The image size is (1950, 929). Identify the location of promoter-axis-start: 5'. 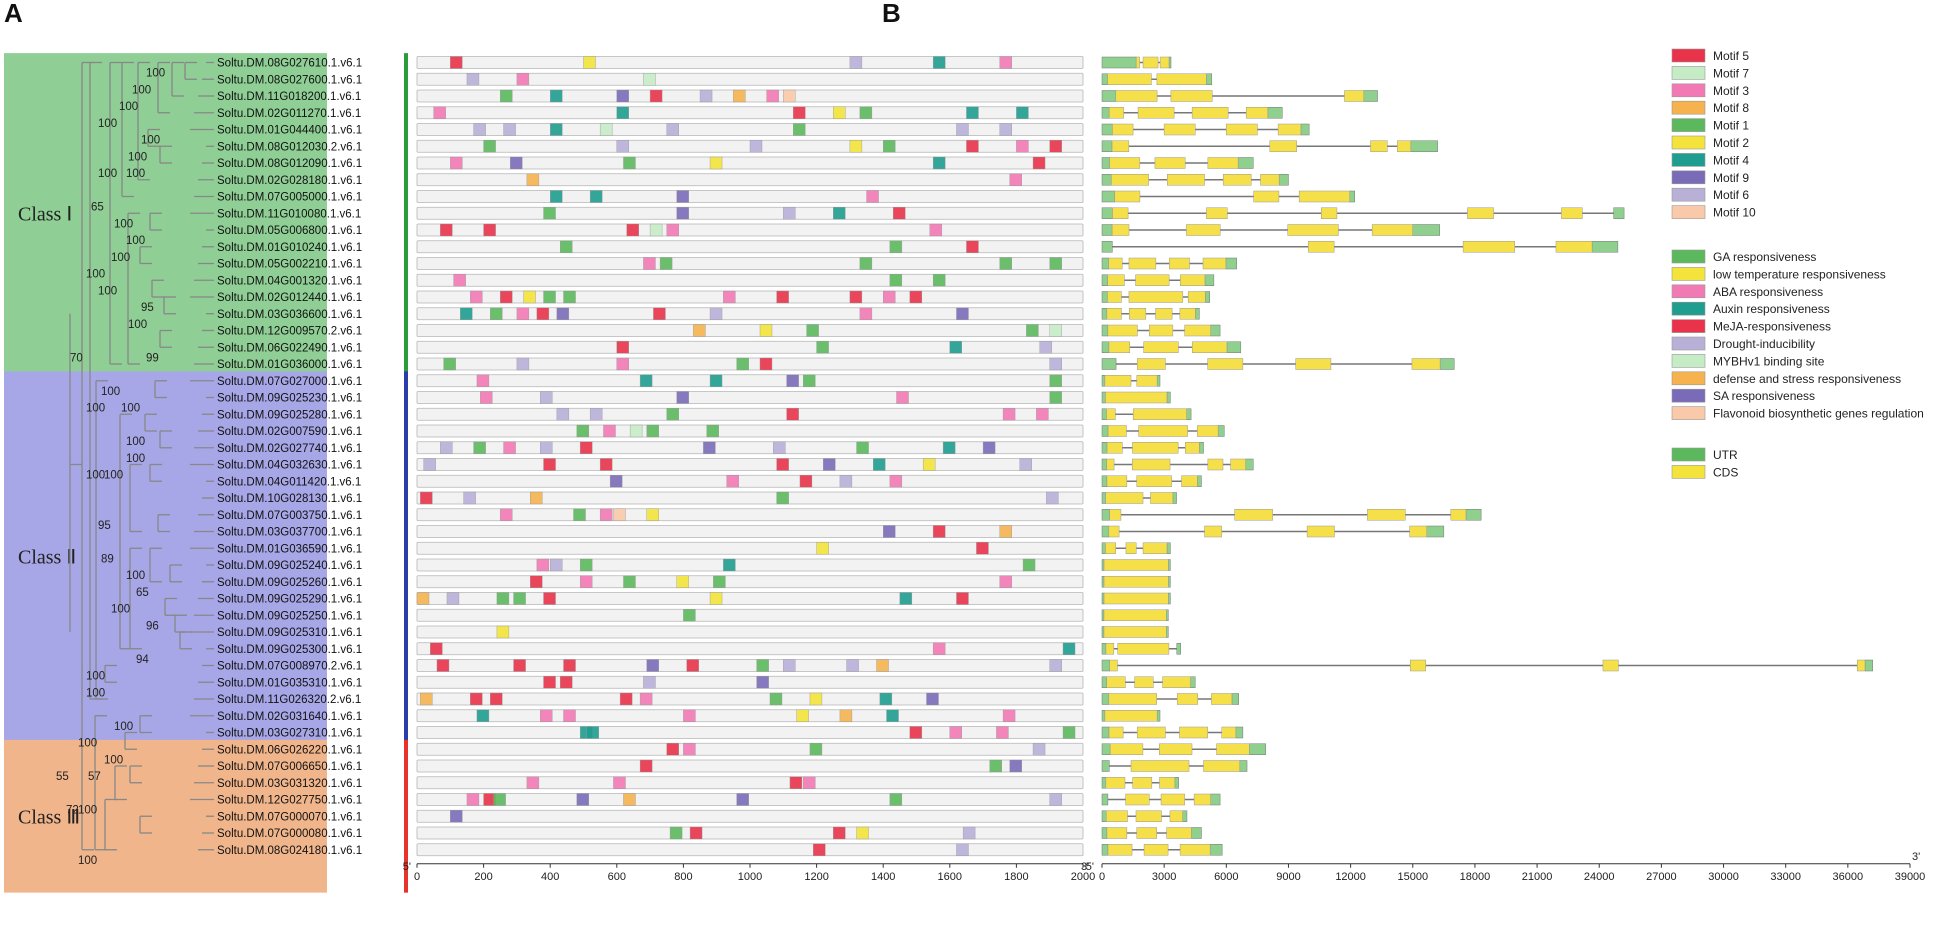
(407, 867).